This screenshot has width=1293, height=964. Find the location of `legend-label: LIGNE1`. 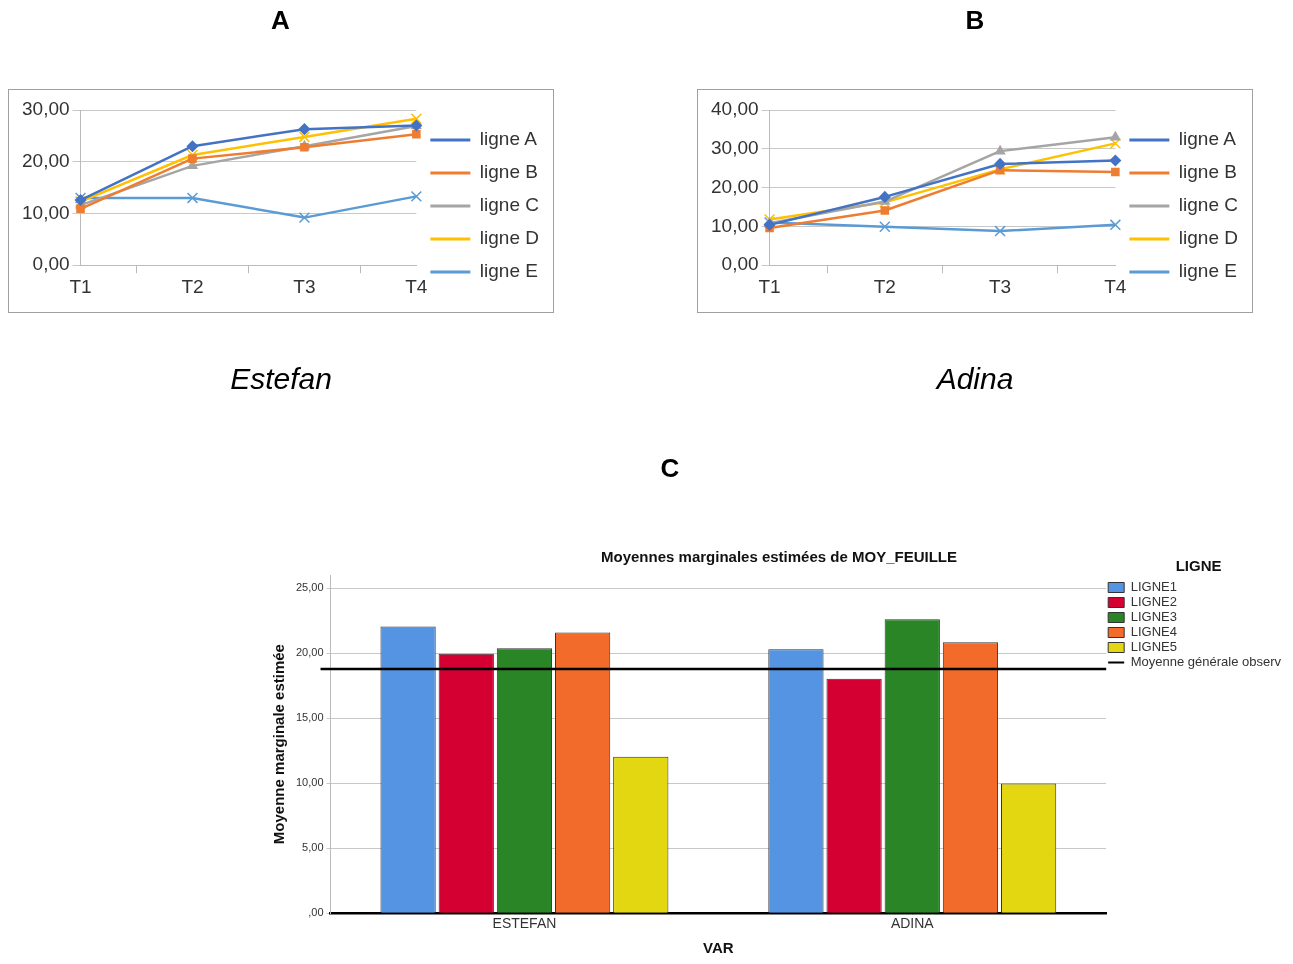

legend-label: LIGNE1 is located at coordinates (1153, 587).